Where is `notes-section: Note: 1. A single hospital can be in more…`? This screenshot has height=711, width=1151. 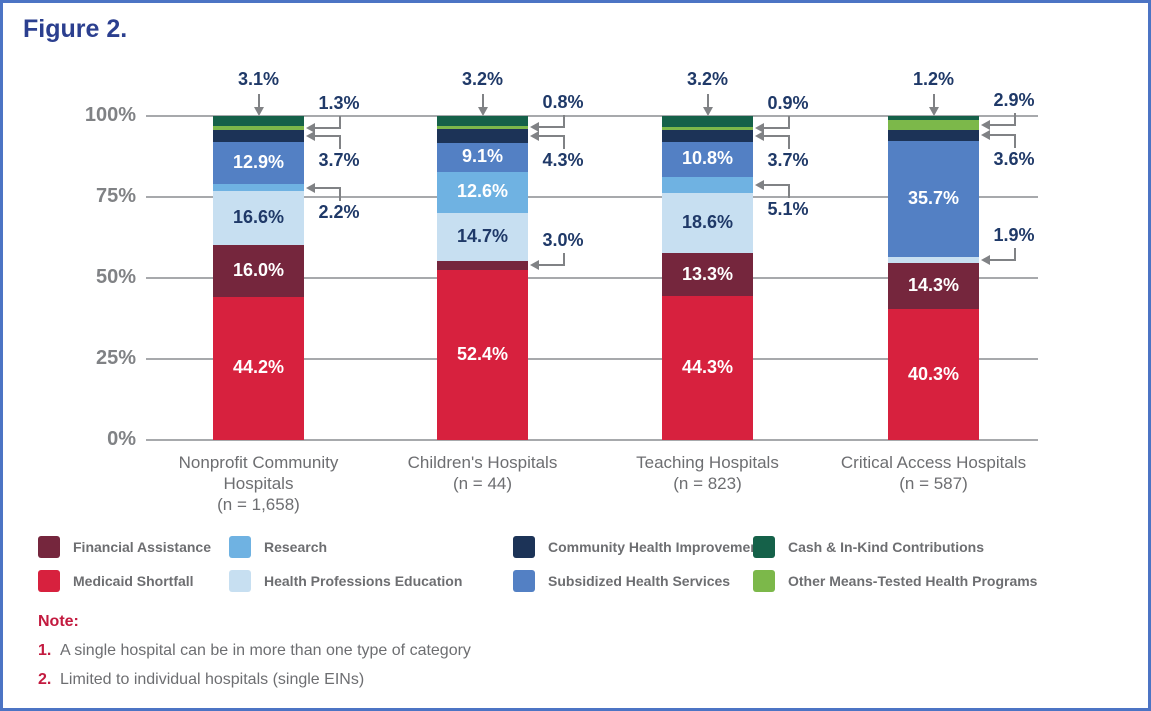
notes-section: Note: 1. A single hospital can be in more… is located at coordinates (254, 656).